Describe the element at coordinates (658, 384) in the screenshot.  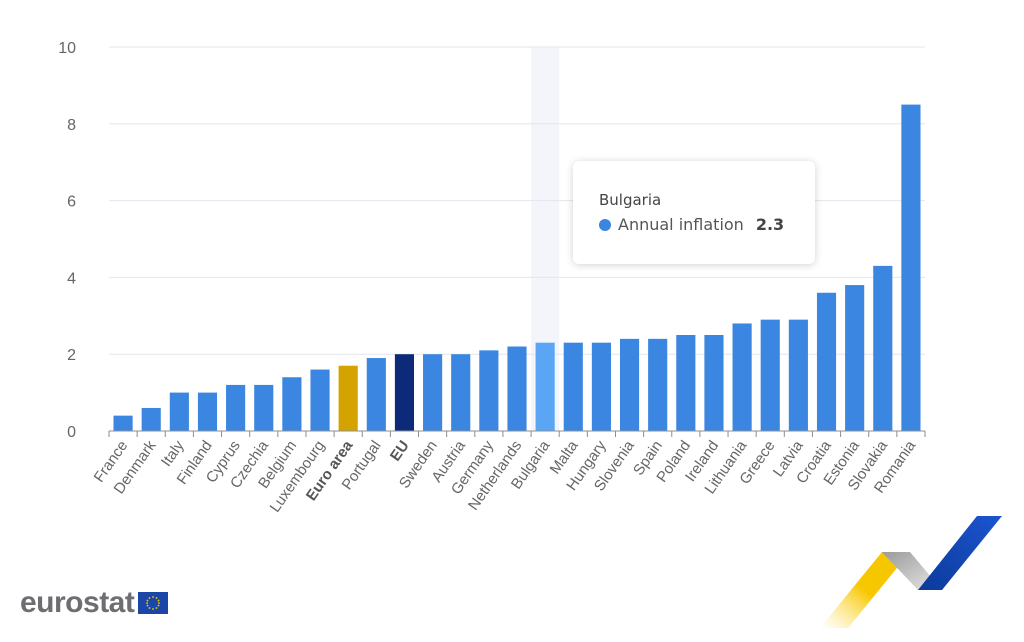
I see `bar-spain` at that location.